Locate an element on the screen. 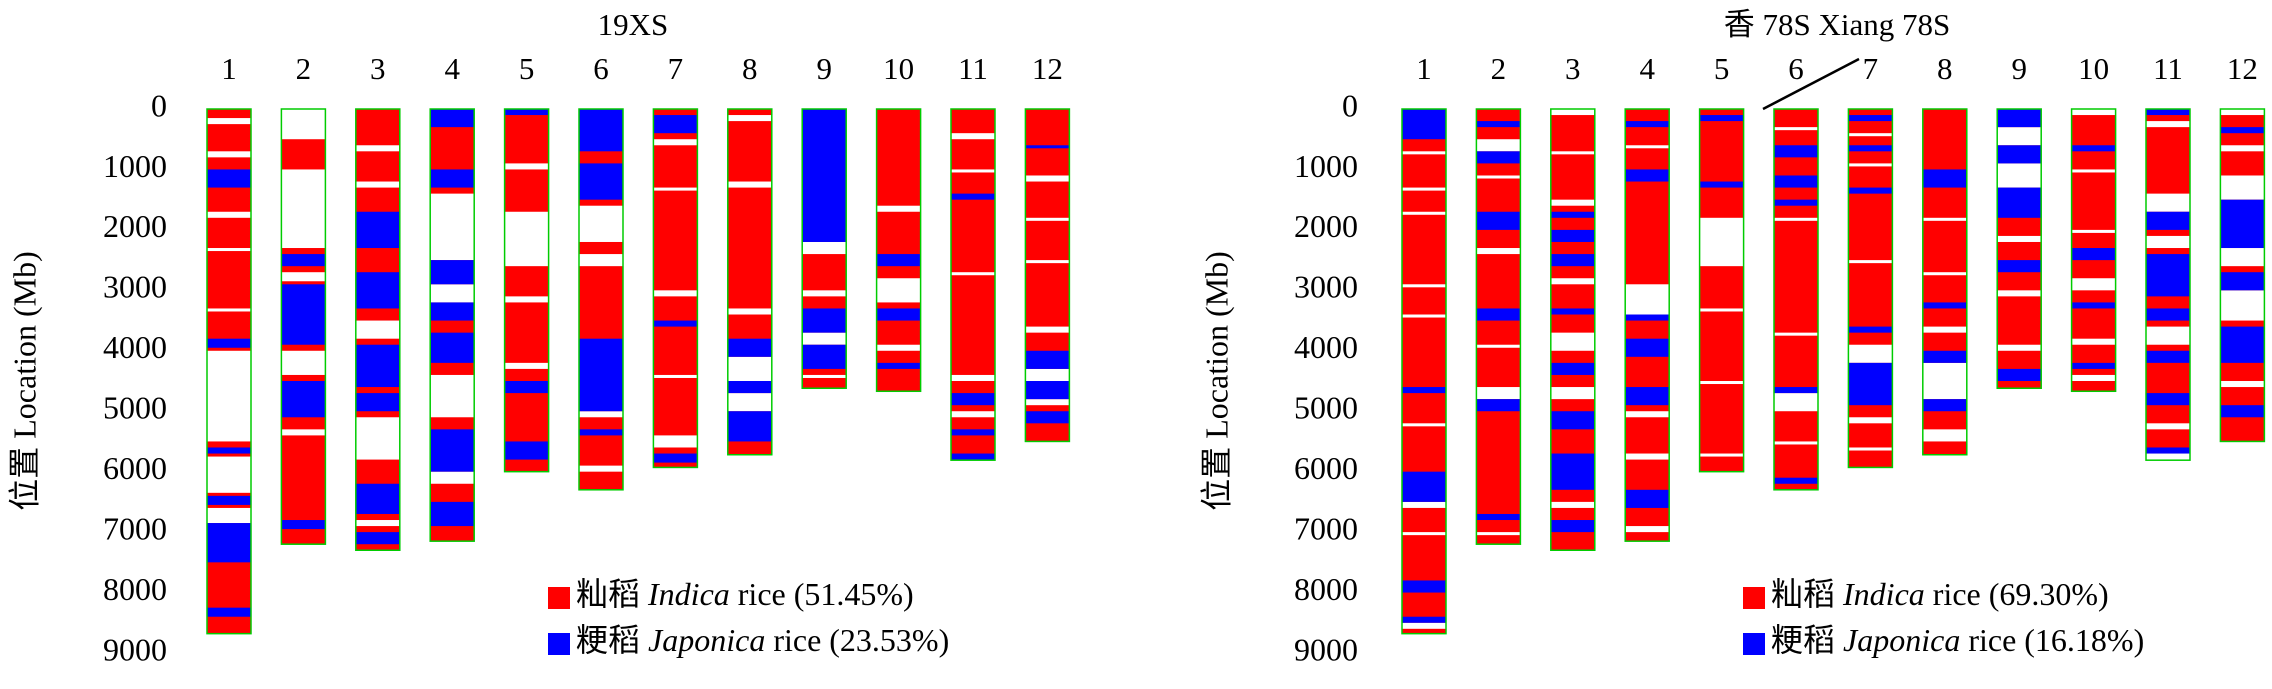  x-tick-label: 1 is located at coordinates (1424, 68).